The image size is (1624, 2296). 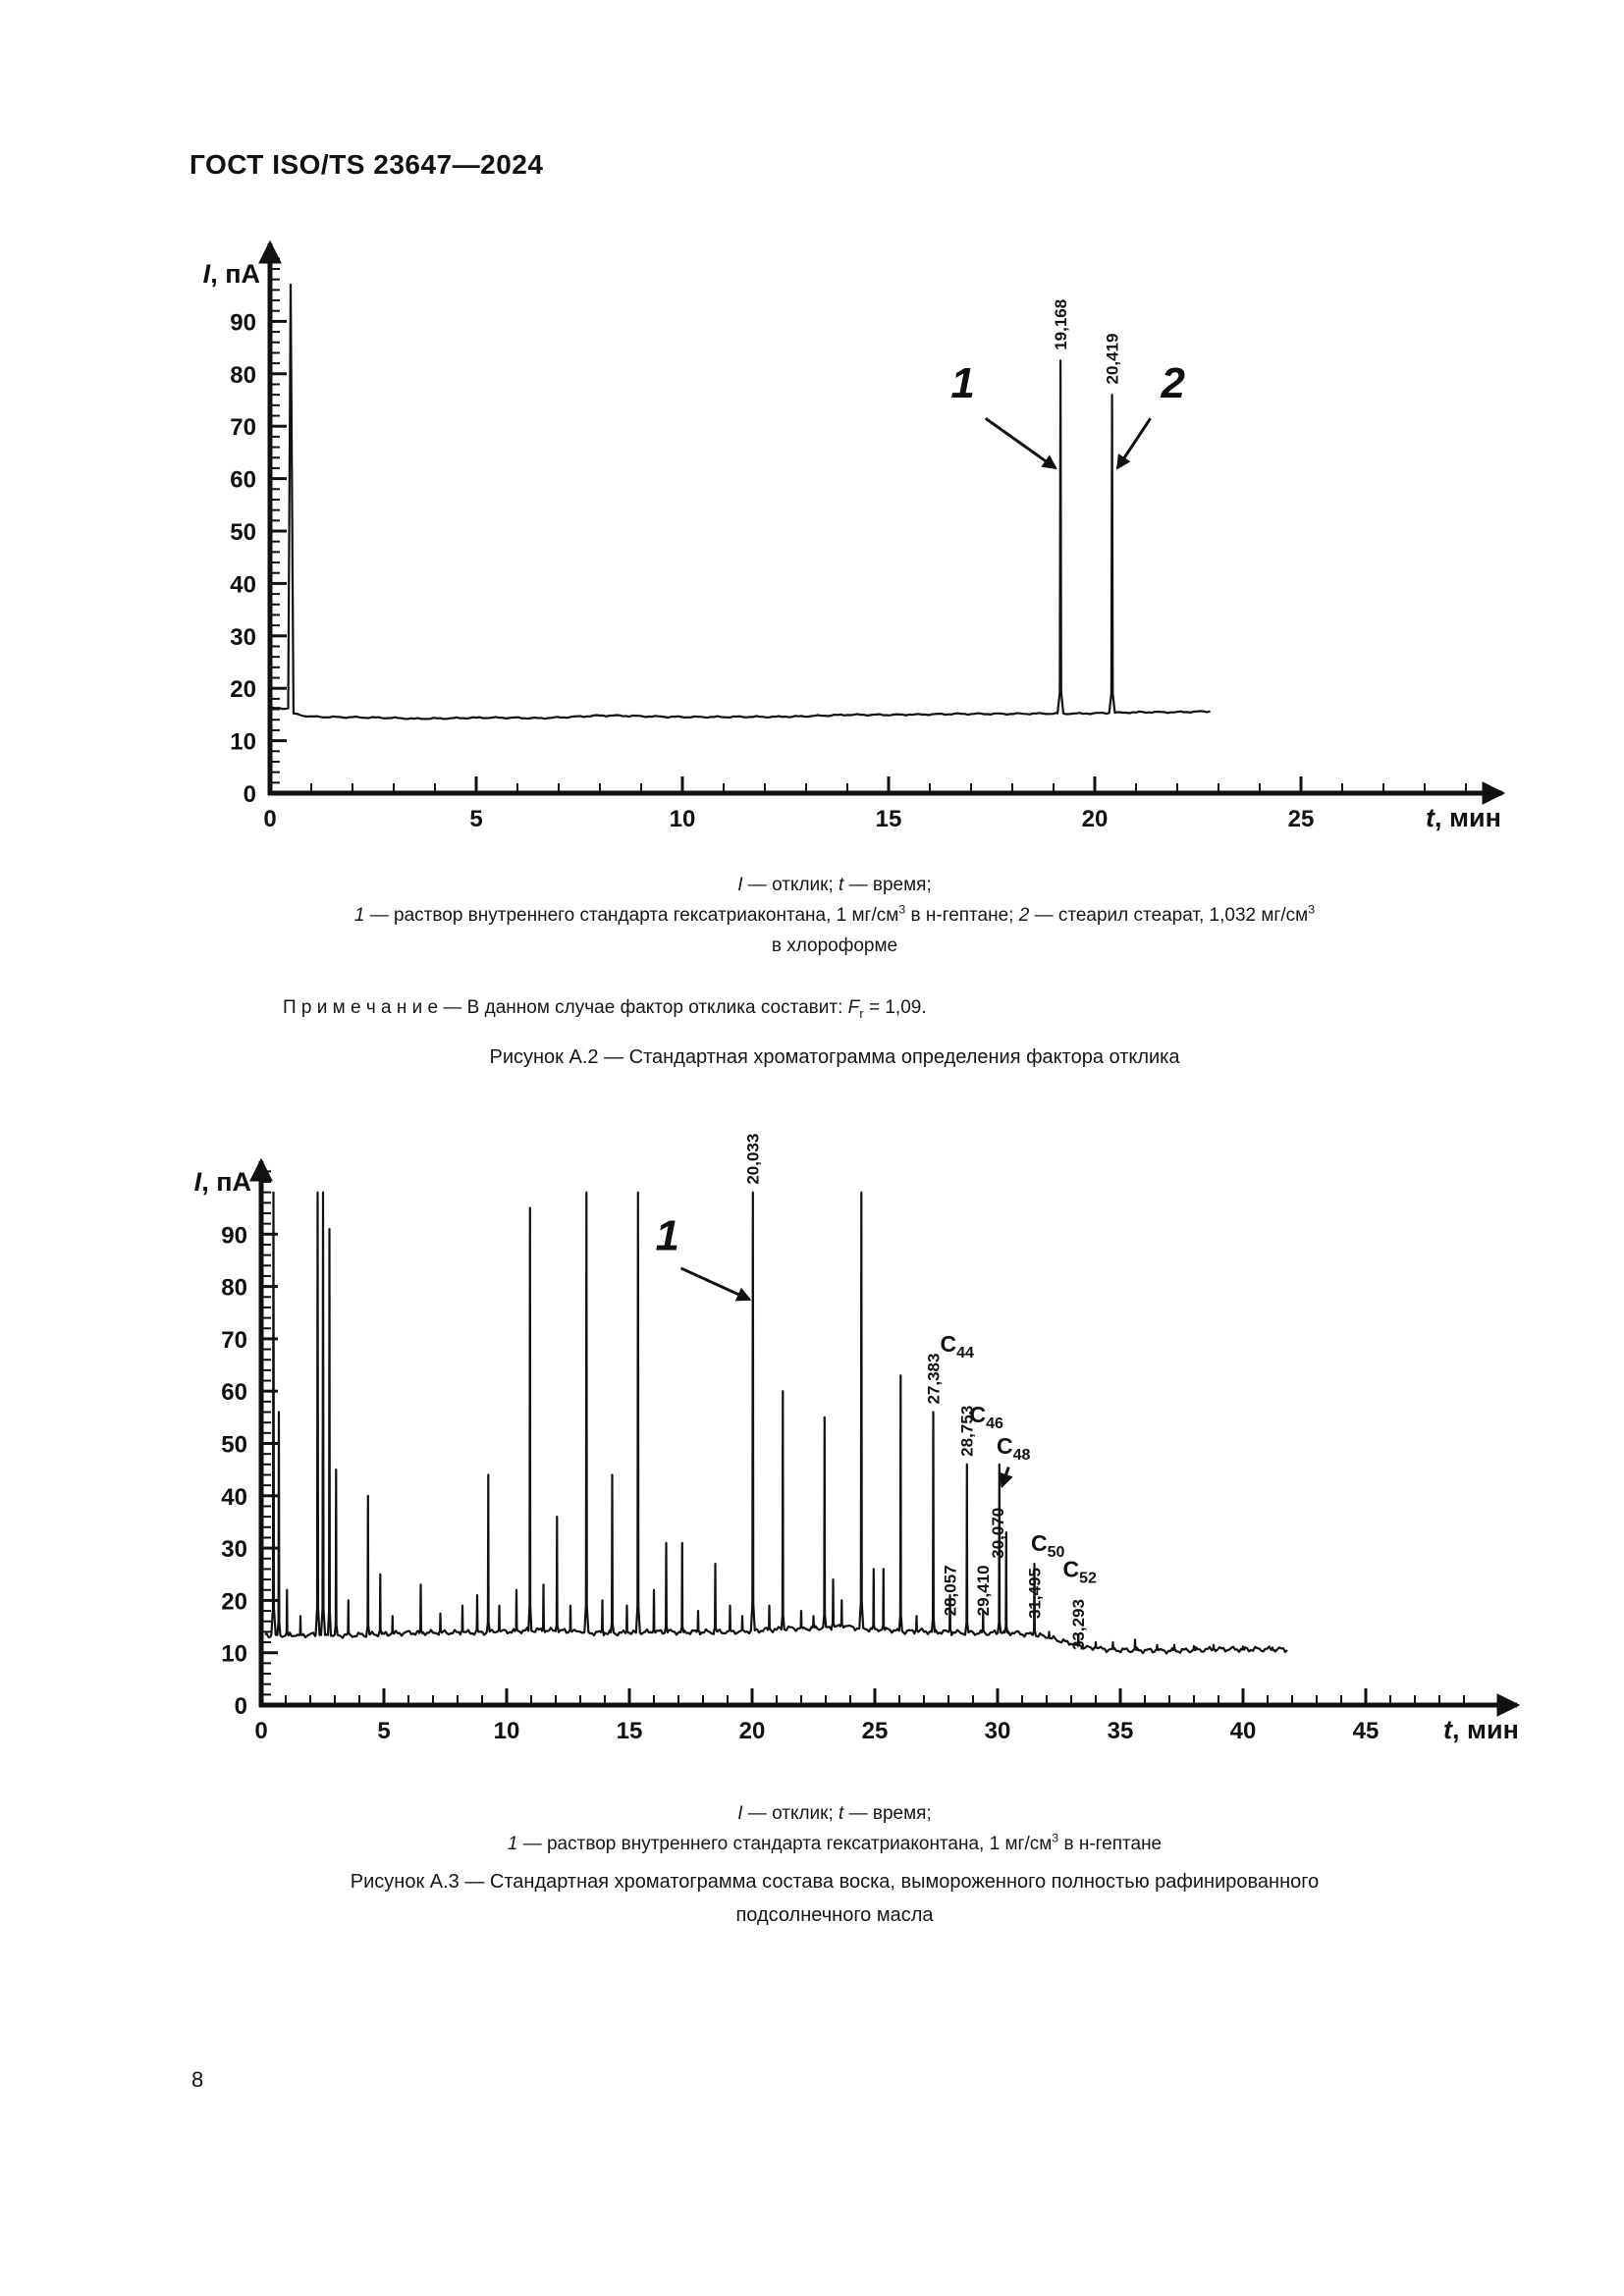 I want to click on peak-retention-label: 28,753, so click(x=967, y=1431).